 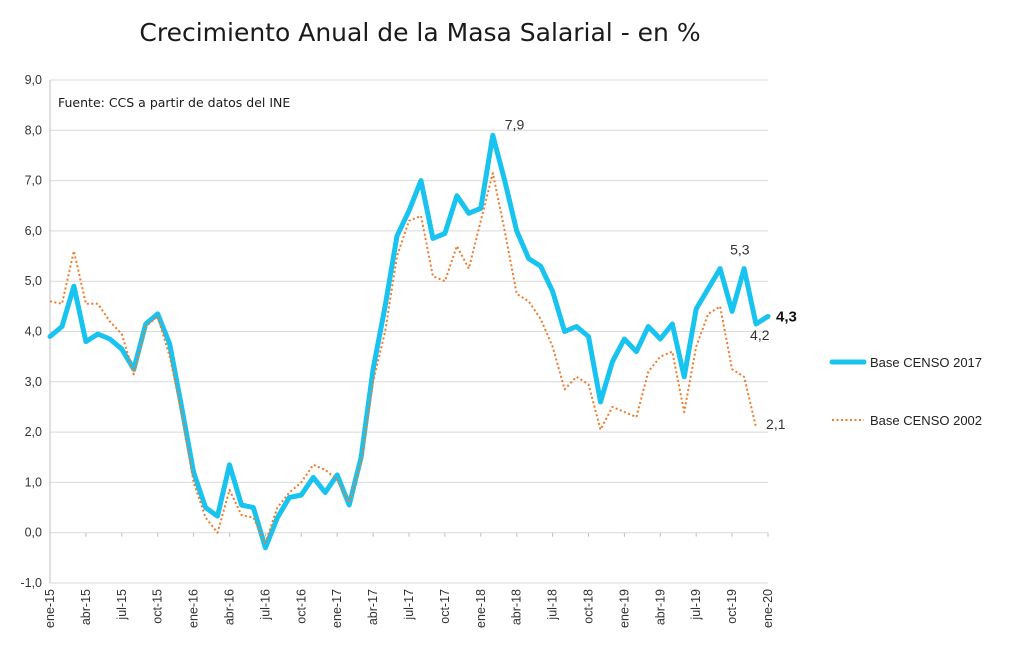 I want to click on data-label: 4,2, so click(x=760, y=335).